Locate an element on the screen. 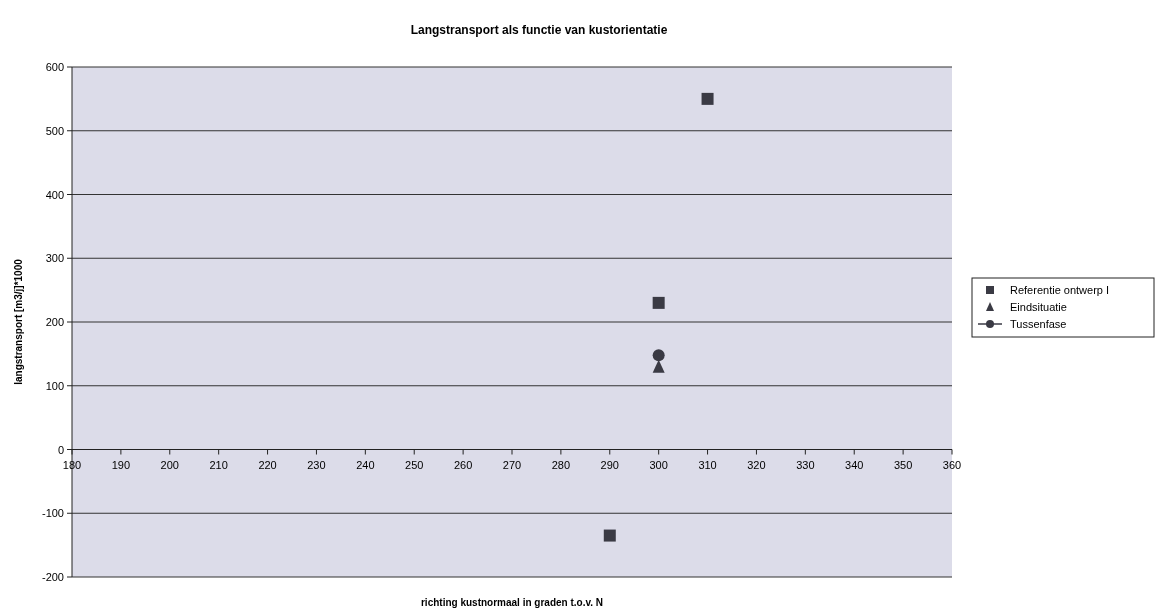 Image resolution: width=1158 pixels, height=616 pixels. x-tick-label: 250 is located at coordinates (414, 464).